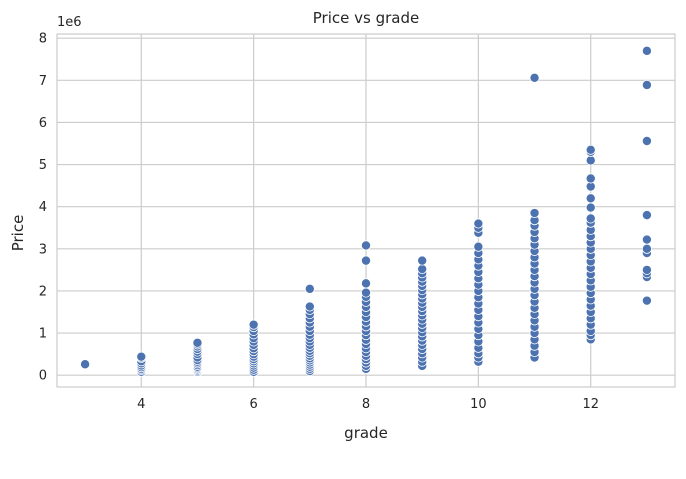 This screenshot has height=479, width=686. What do you see at coordinates (43, 376) in the screenshot?
I see `y-tick-label: 0` at bounding box center [43, 376].